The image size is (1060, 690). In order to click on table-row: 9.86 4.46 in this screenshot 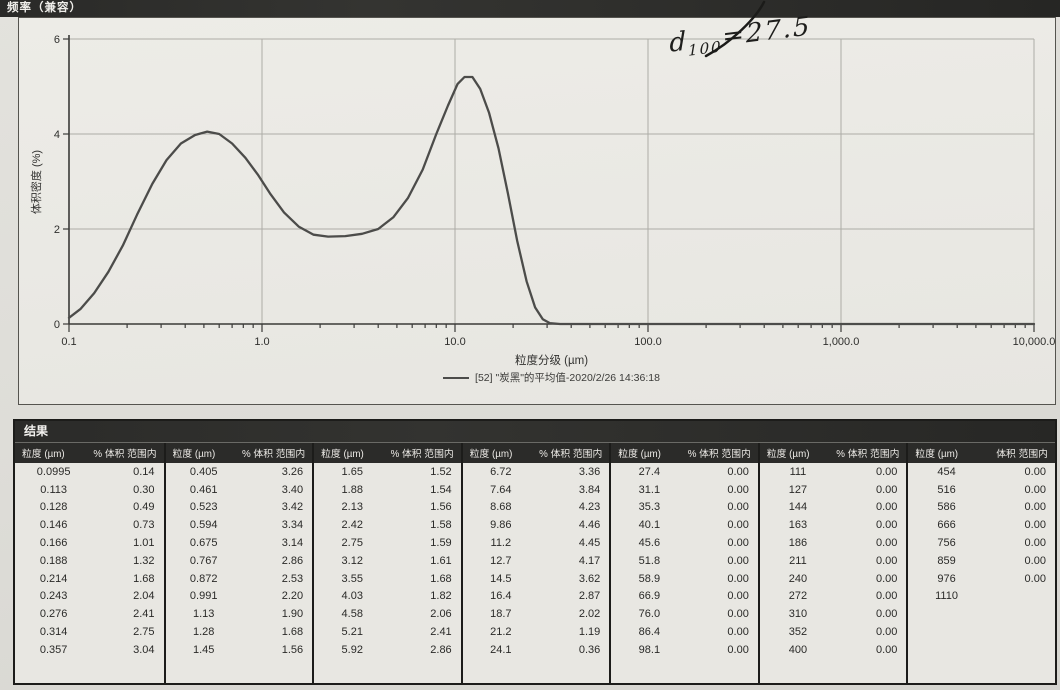, I will do `click(536, 525)`.